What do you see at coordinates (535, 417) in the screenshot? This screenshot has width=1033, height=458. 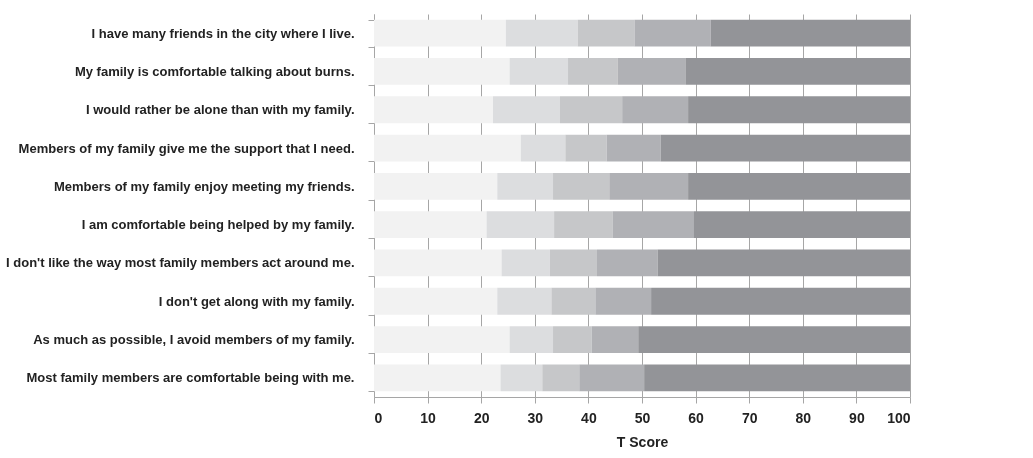 I see `x-tick-label: 30` at bounding box center [535, 417].